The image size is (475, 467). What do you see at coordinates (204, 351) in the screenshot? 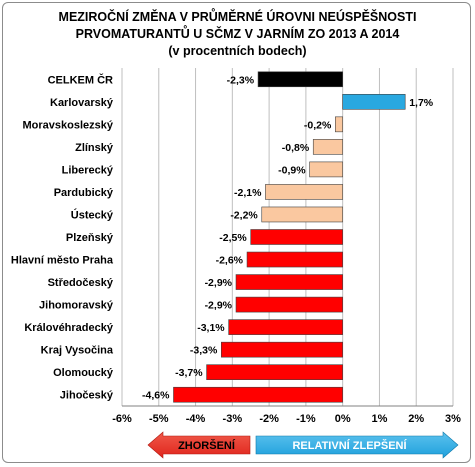
I see `value-label: -3,3%` at bounding box center [204, 351].